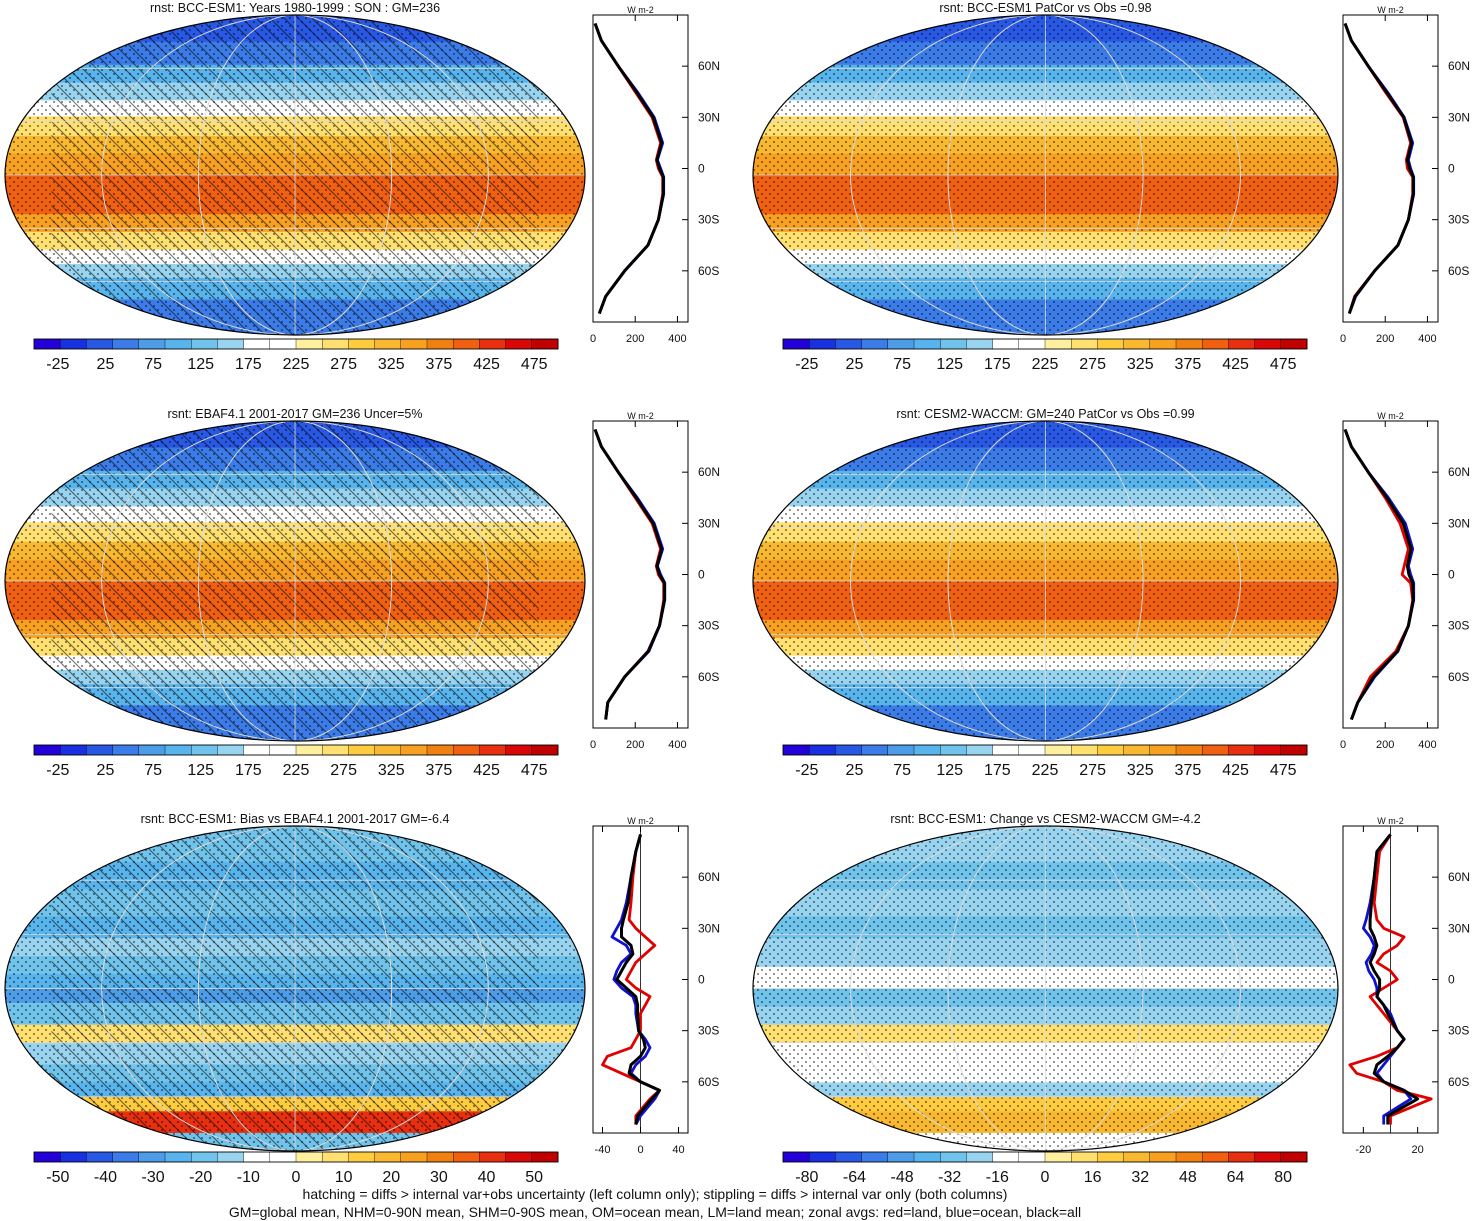 The width and height of the screenshot is (1483, 1221). What do you see at coordinates (1458, 626) in the screenshot?
I see `zonal-ytick-label: 30S` at bounding box center [1458, 626].